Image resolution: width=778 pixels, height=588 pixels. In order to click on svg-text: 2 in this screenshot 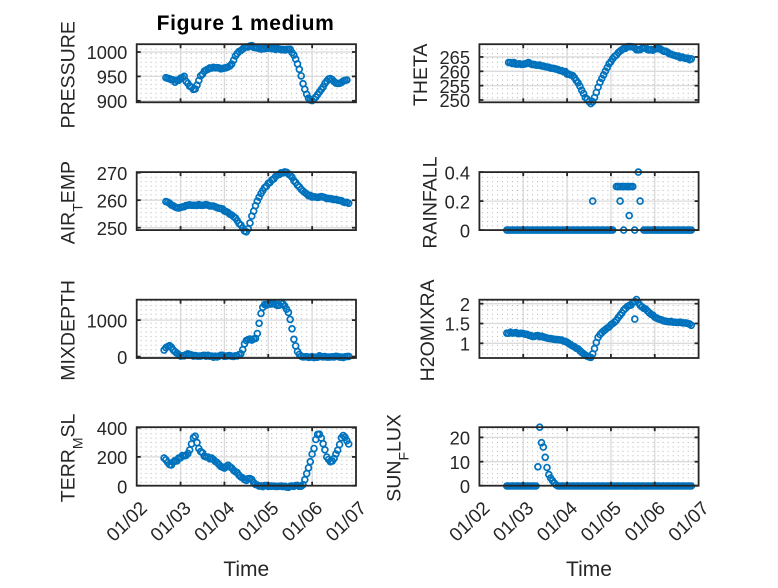, I will do `click(465, 304)`.